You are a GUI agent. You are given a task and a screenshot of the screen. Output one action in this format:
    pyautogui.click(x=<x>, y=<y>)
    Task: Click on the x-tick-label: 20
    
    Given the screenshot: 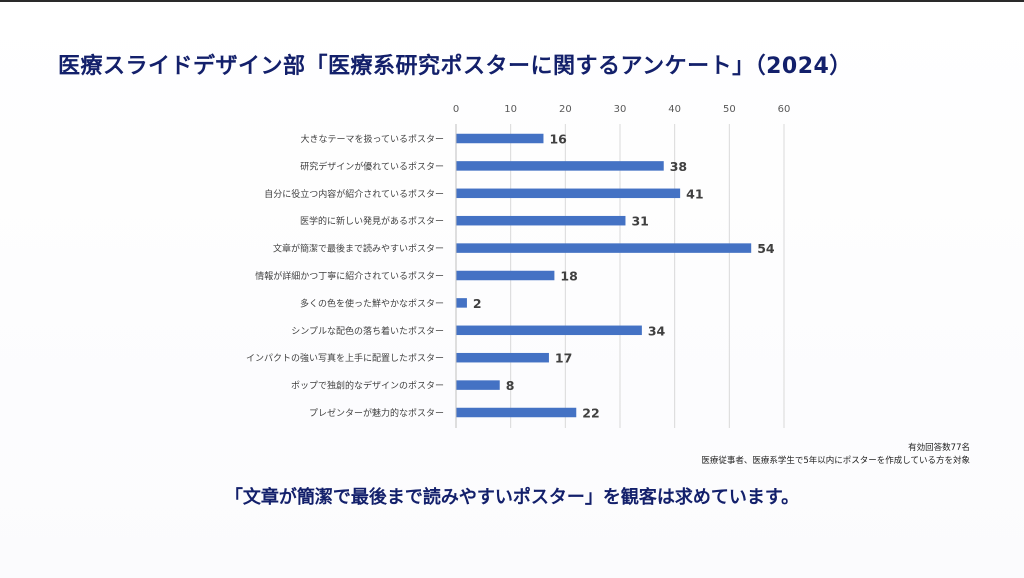 What is the action you would take?
    pyautogui.click(x=565, y=109)
    